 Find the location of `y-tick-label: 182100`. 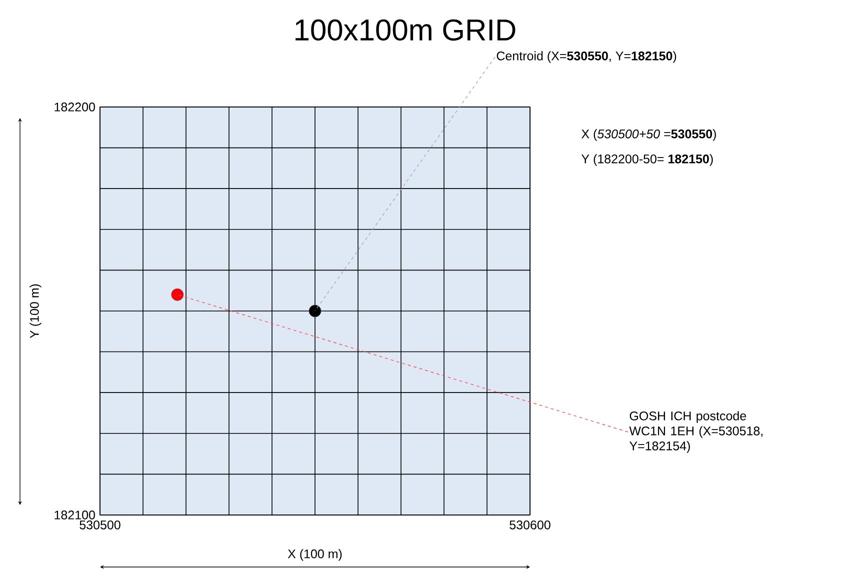

y-tick-label: 182100 is located at coordinates (74, 515).